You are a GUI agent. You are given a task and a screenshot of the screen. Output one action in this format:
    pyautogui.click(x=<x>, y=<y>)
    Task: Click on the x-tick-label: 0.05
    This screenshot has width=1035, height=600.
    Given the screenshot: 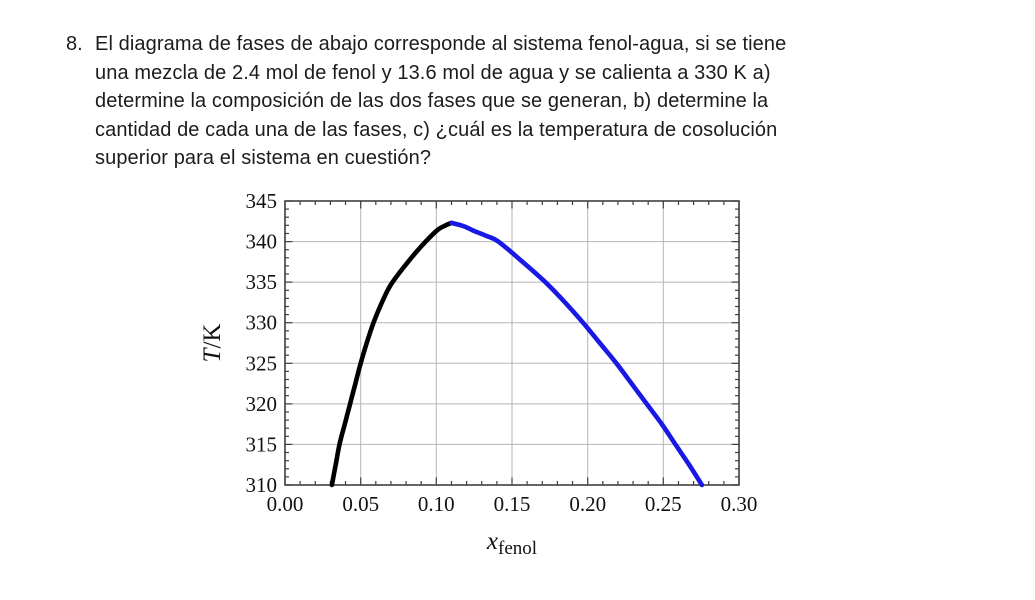 What is the action you would take?
    pyautogui.click(x=360, y=504)
    